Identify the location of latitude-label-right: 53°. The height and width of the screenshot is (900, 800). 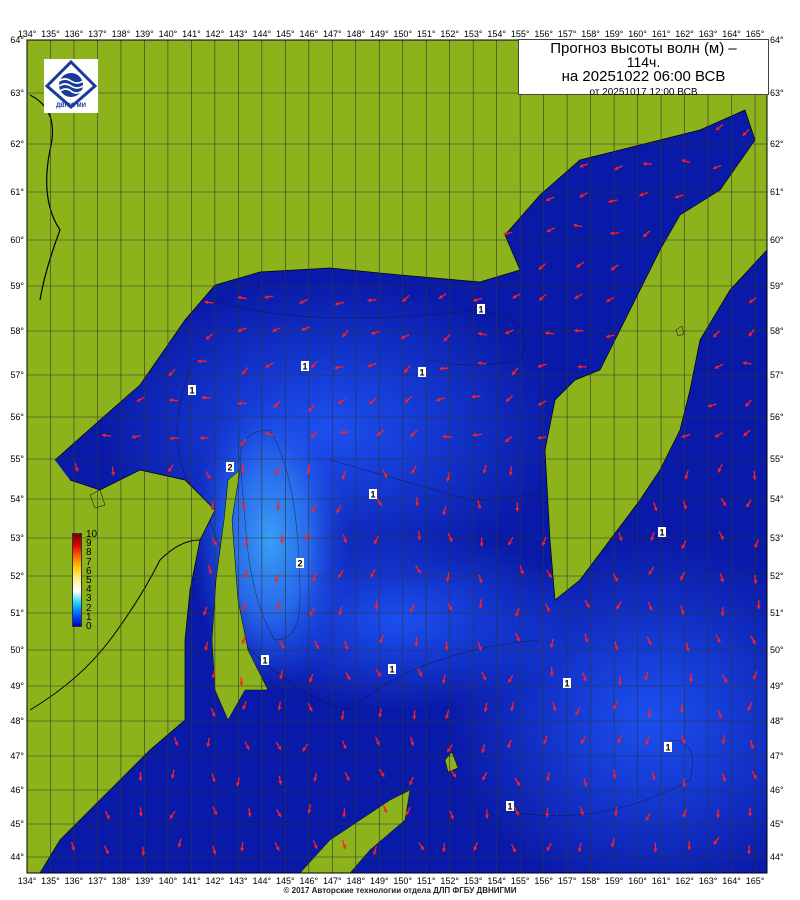
(777, 538).